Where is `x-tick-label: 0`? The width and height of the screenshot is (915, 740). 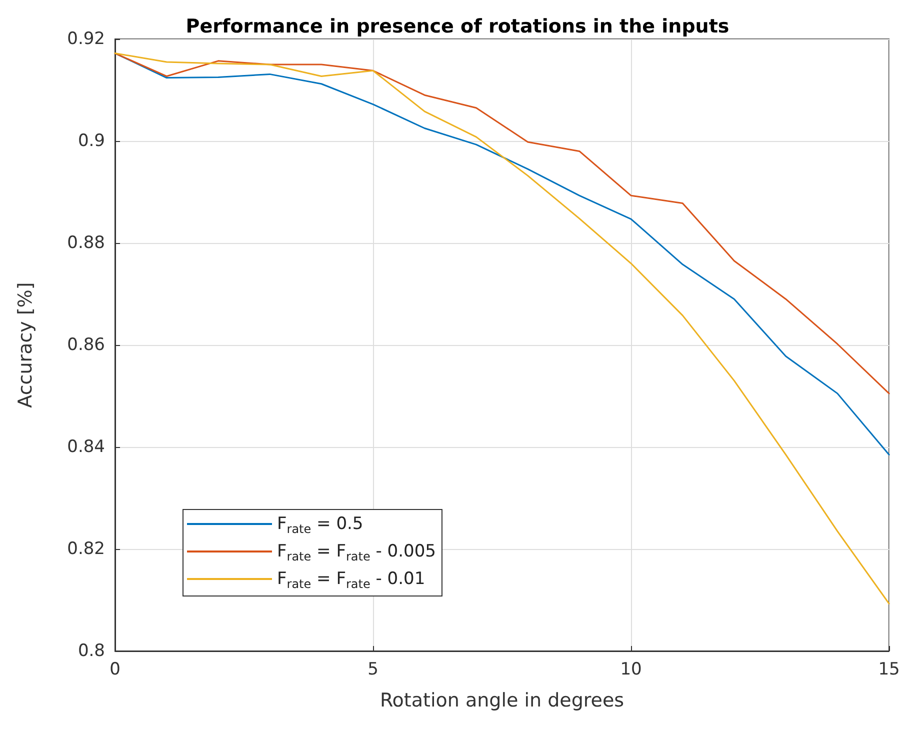
x-tick-label: 0 is located at coordinates (115, 670).